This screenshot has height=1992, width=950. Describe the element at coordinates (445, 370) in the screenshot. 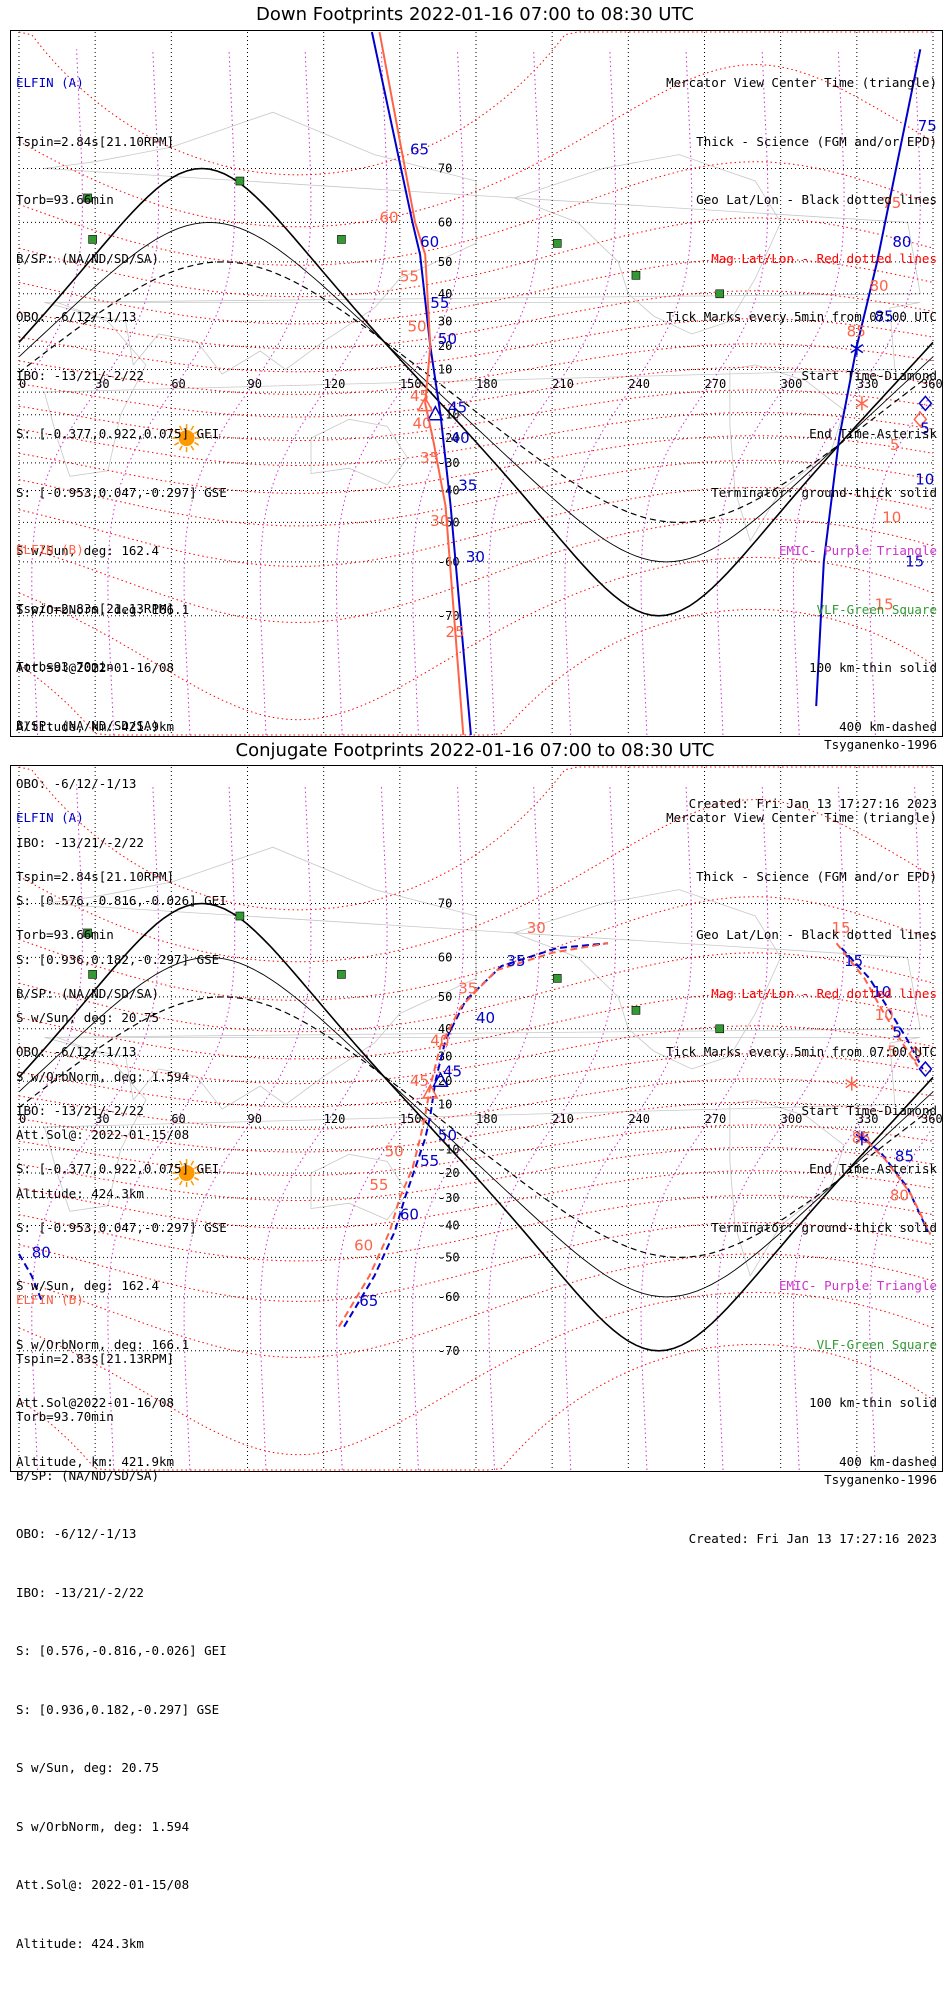

I see `lat-tick-label: 10` at that location.